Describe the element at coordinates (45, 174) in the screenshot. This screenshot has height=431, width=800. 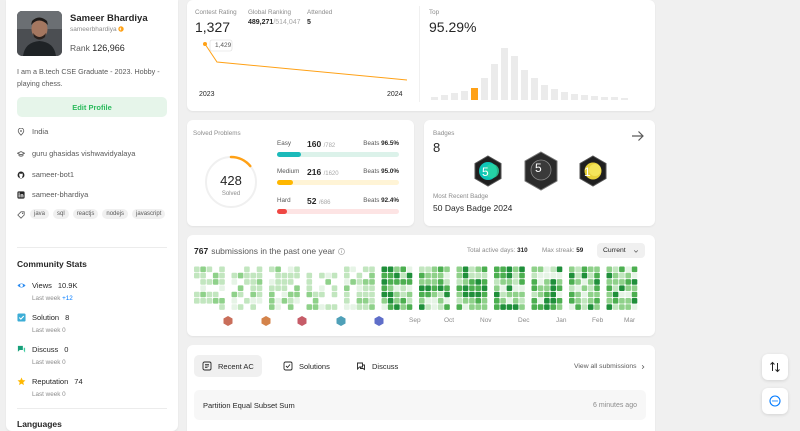
I see `github-row: sameer-bot1` at that location.